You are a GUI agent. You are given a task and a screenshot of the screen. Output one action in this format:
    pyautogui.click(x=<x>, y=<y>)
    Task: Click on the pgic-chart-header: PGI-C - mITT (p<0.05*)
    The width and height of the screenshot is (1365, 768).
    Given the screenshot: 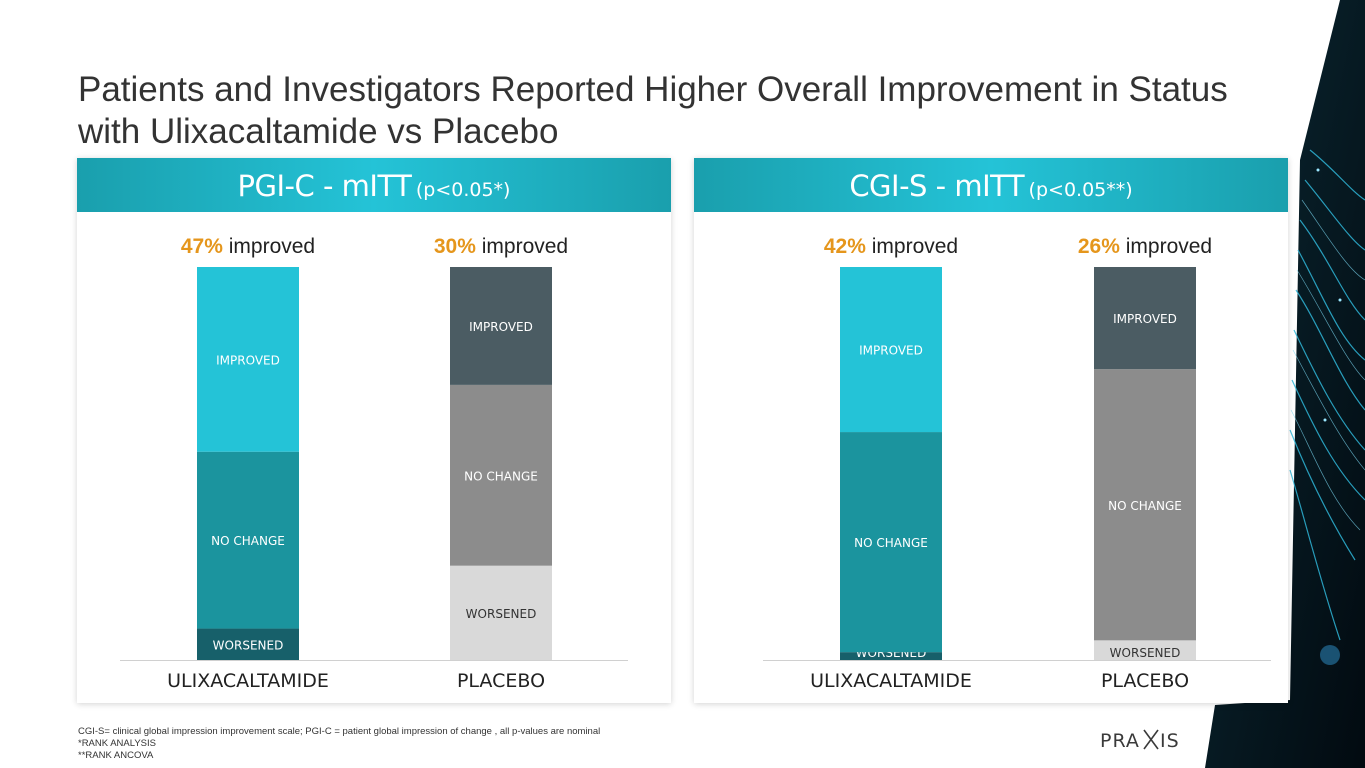 What is the action you would take?
    pyautogui.click(x=374, y=185)
    